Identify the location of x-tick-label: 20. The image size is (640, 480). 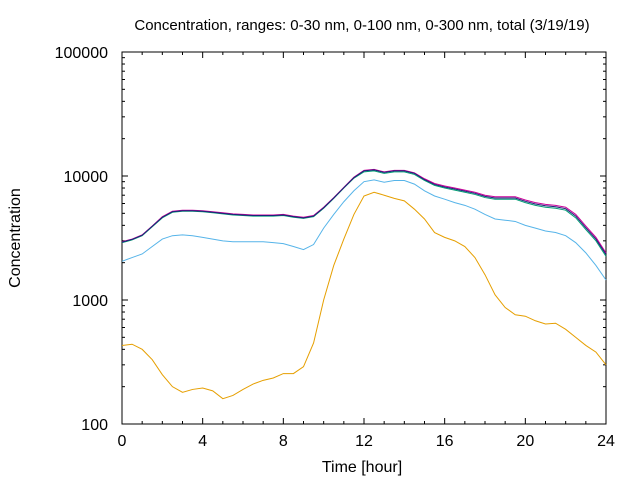
(525, 441).